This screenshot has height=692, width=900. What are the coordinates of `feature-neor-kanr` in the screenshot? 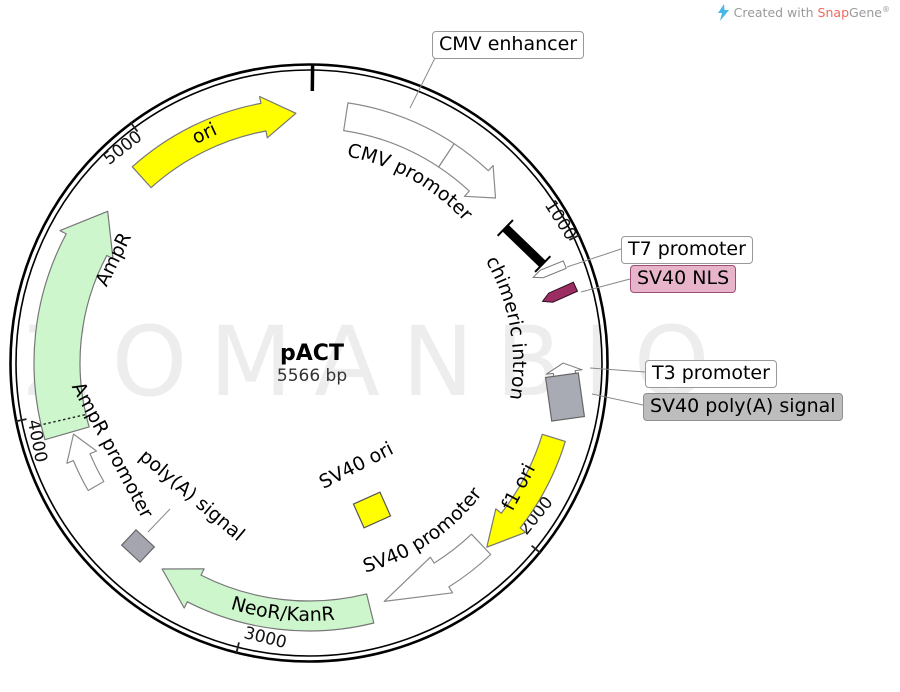 It's located at (268, 600).